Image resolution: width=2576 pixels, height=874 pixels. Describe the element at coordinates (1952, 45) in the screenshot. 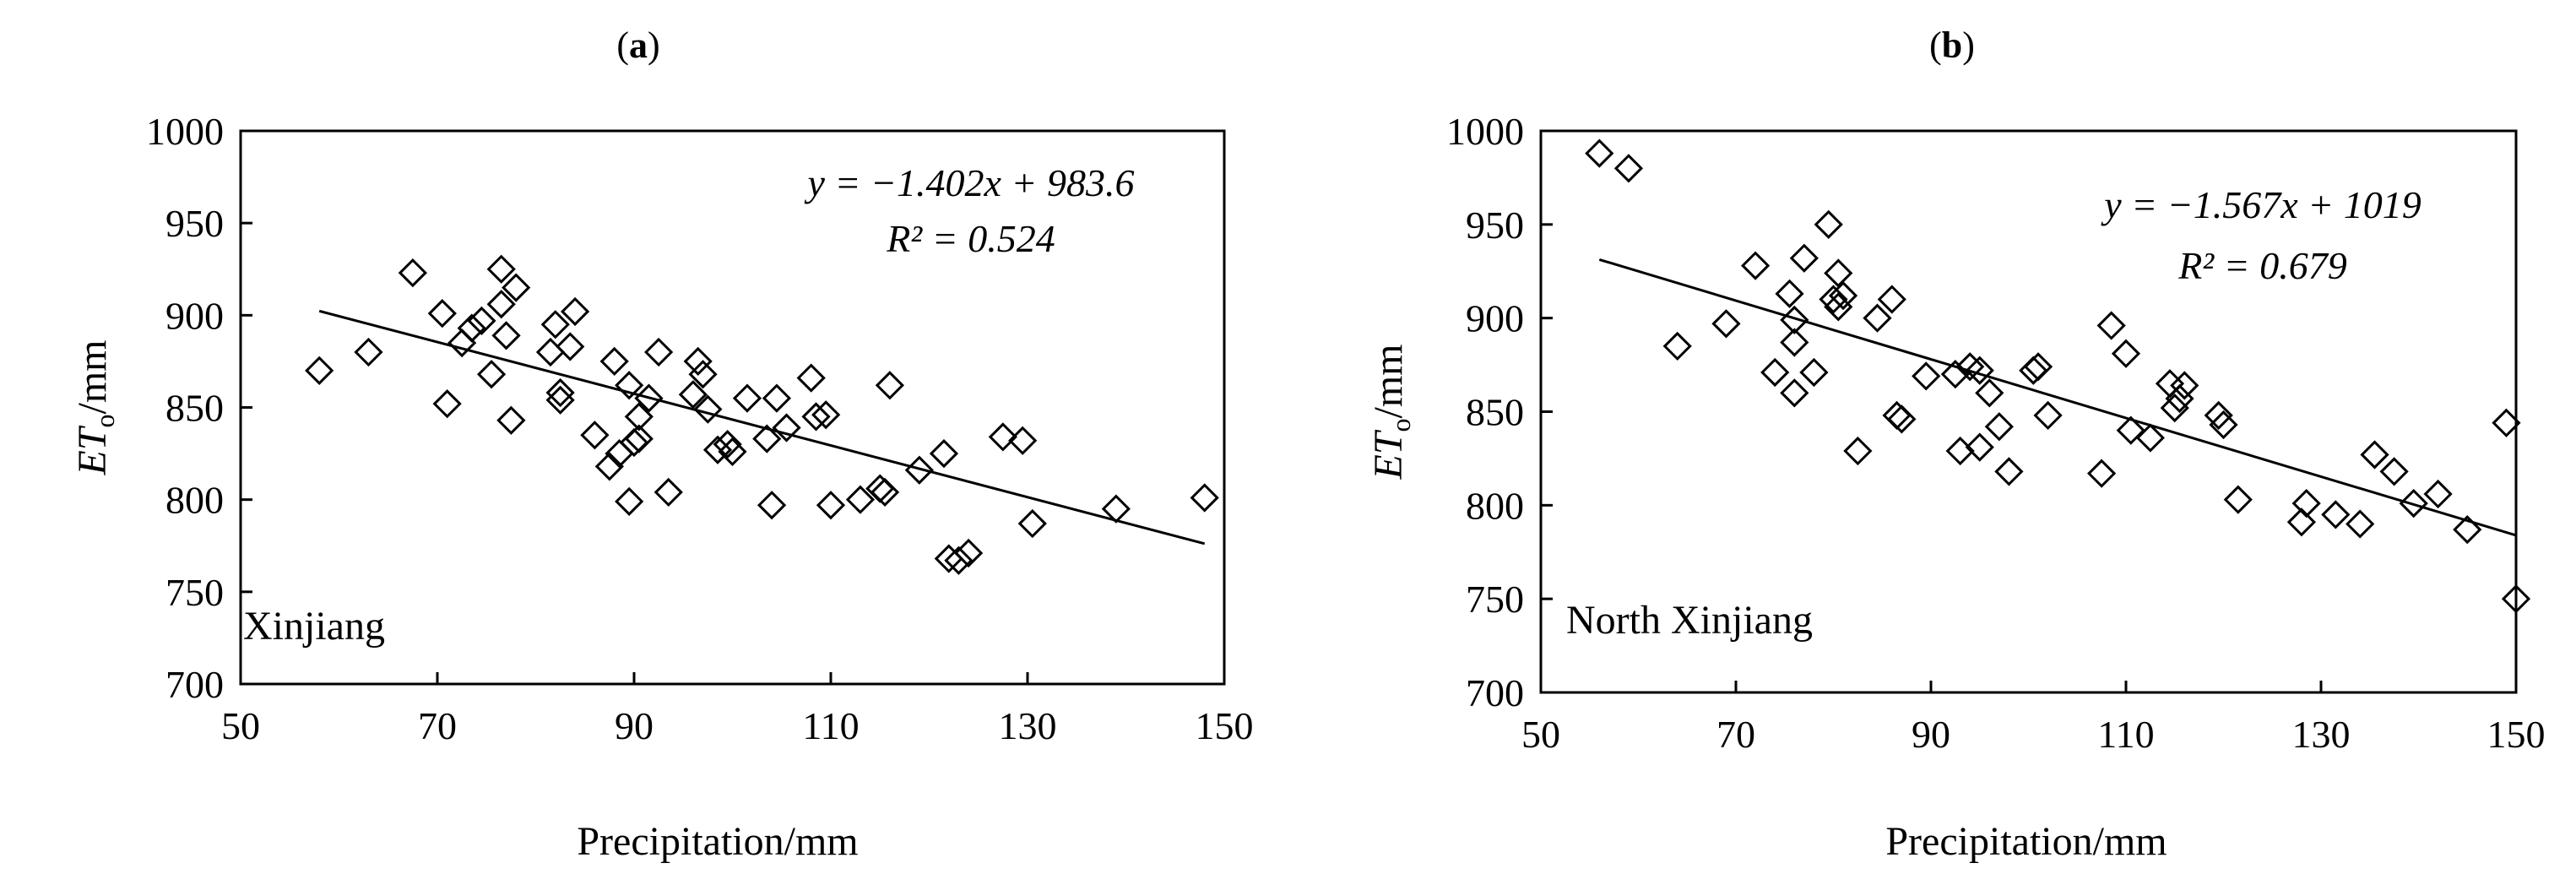

I see `panel-label: (b)` at that location.